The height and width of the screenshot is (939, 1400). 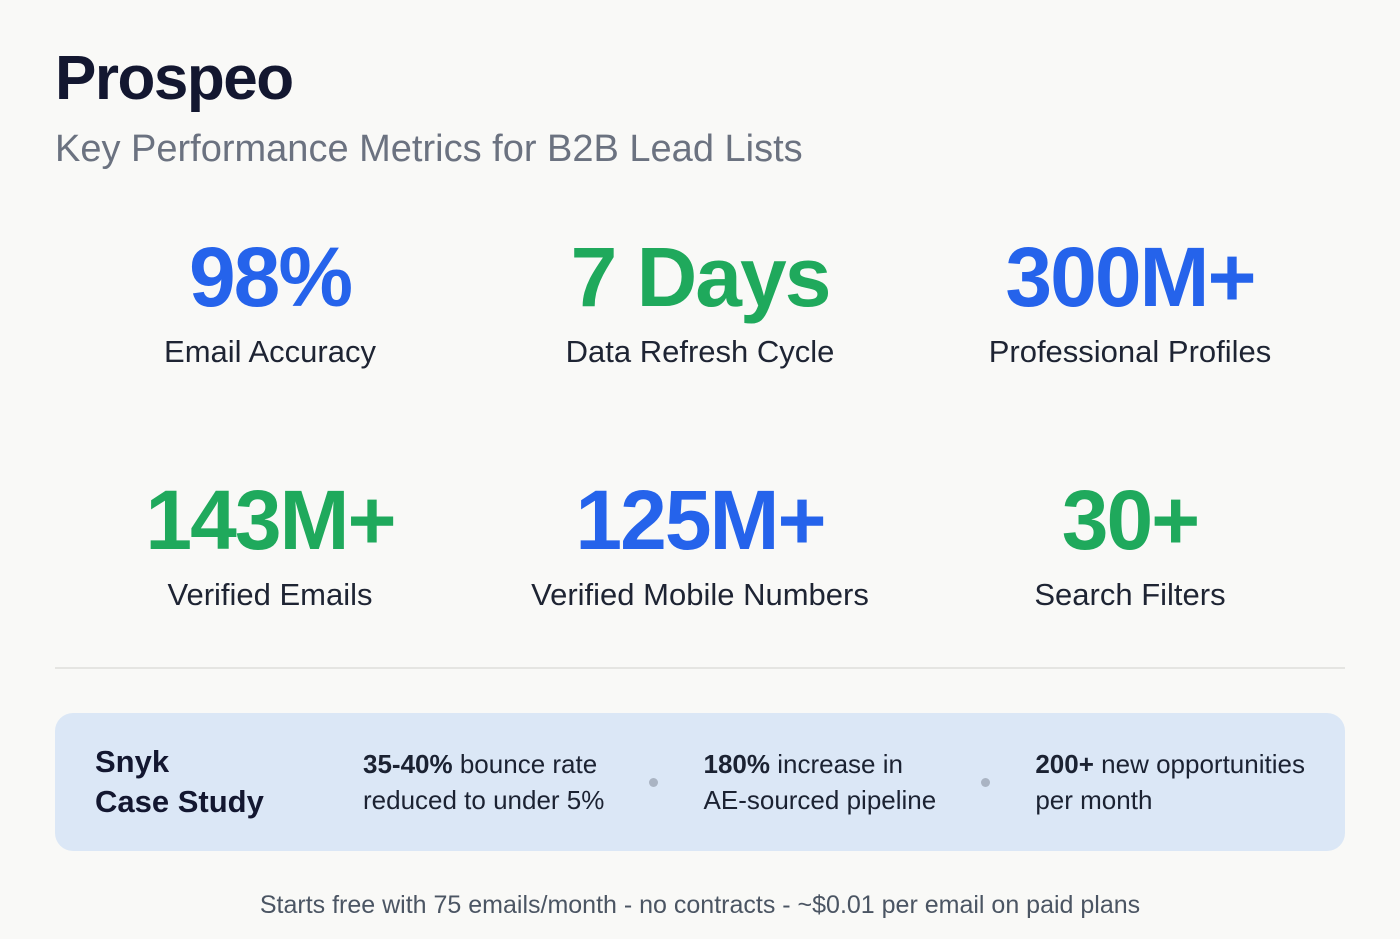 What do you see at coordinates (700, 668) in the screenshot?
I see `divider` at bounding box center [700, 668].